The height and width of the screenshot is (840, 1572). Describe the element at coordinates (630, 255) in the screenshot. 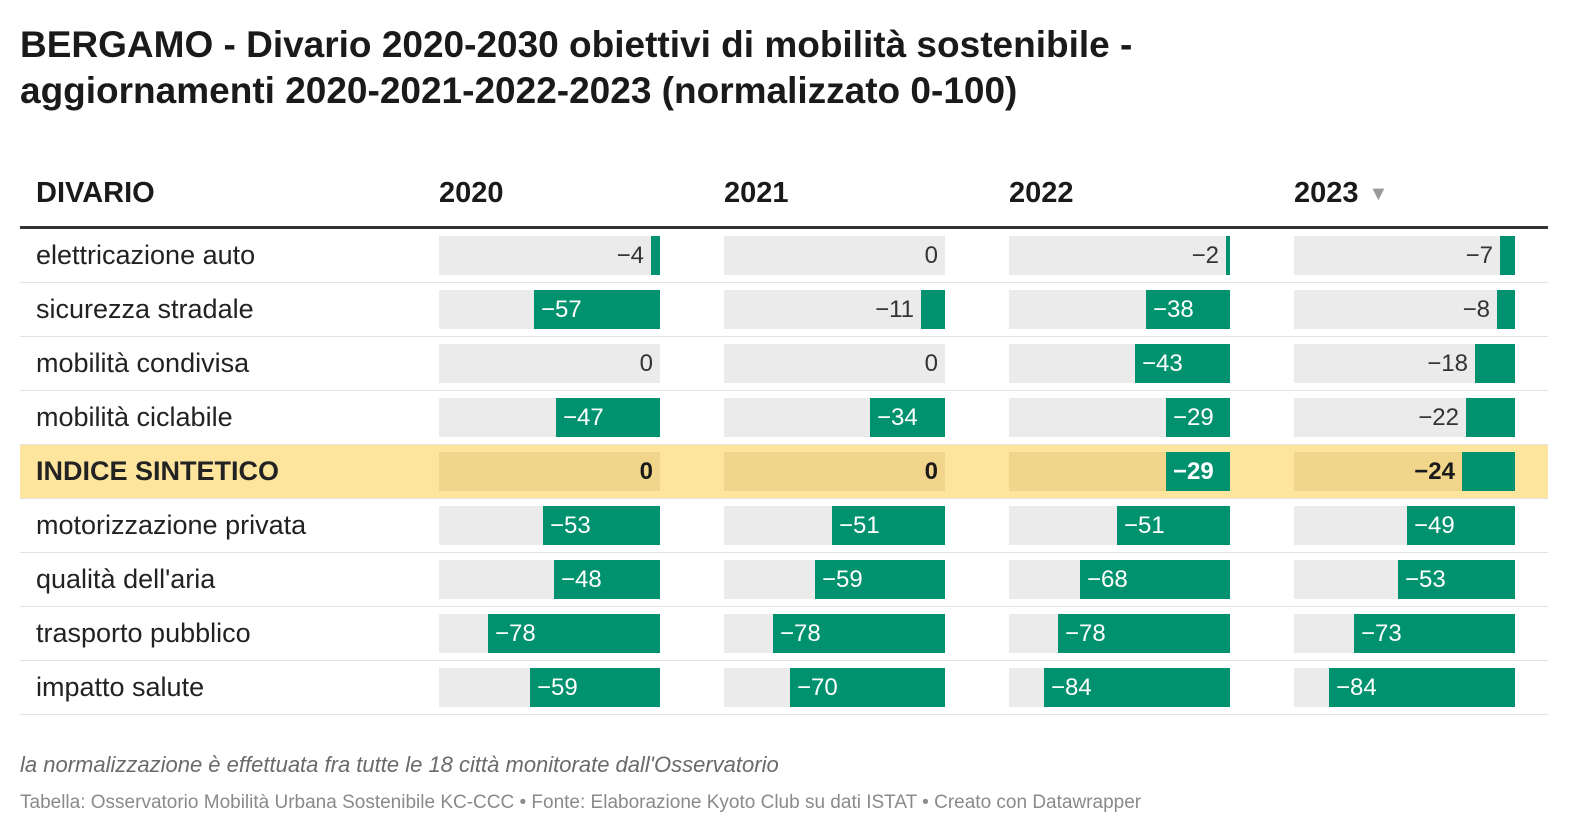

I see `value-label: −4` at that location.